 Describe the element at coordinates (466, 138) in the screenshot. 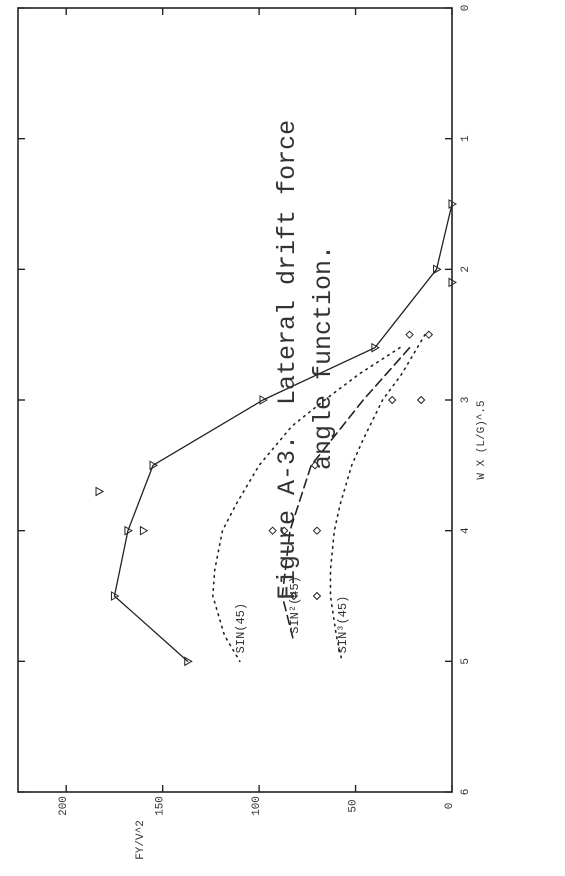

I see `x-tick-label: 1` at that location.